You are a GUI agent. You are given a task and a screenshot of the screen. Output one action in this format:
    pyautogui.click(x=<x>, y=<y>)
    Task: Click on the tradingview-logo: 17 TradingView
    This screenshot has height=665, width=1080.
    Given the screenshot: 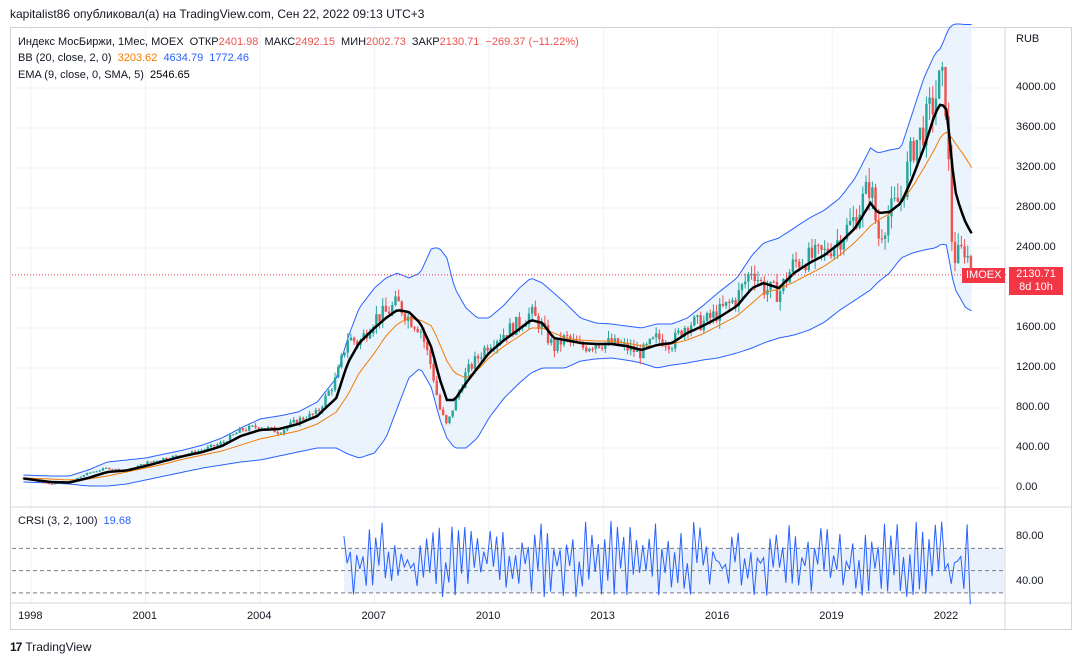 What is the action you would take?
    pyautogui.click(x=50, y=647)
    